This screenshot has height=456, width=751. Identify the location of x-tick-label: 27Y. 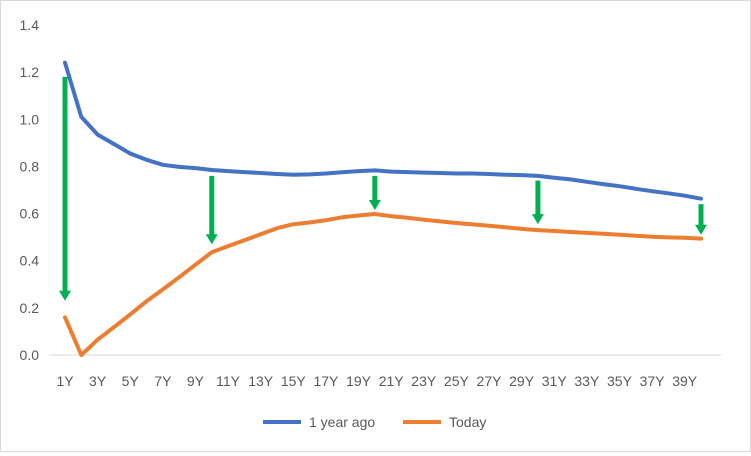
(490, 381).